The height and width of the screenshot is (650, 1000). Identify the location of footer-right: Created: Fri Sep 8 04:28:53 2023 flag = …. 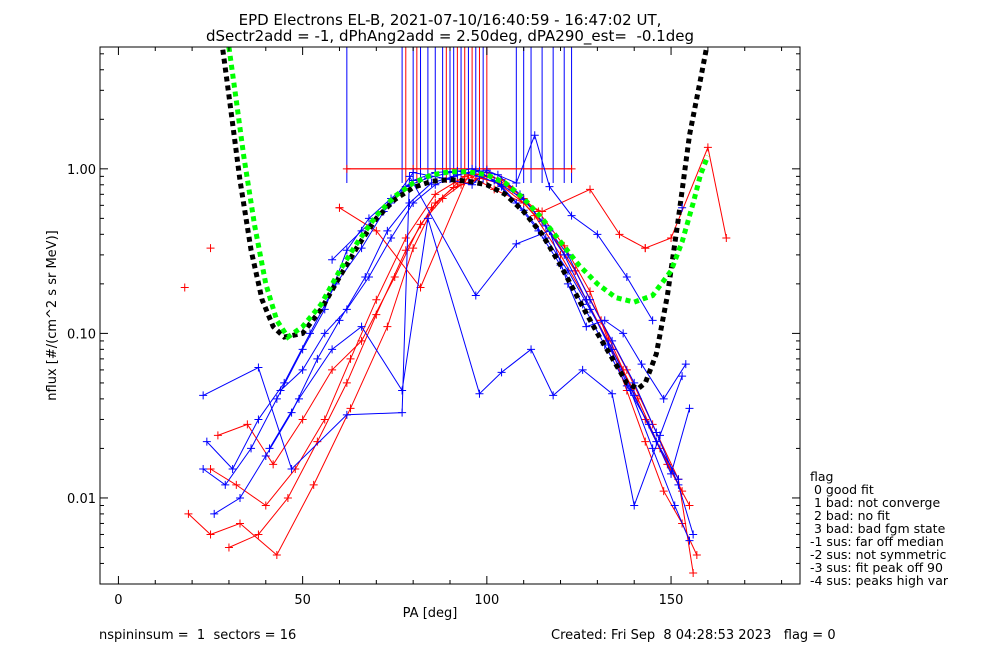
(693, 635).